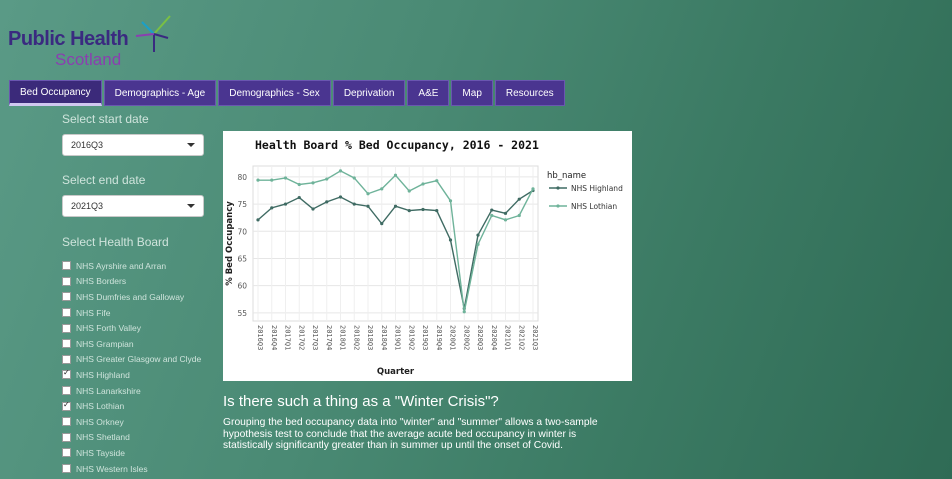 The image size is (952, 479). What do you see at coordinates (104, 180) in the screenshot?
I see `end-date-label: Select end date` at bounding box center [104, 180].